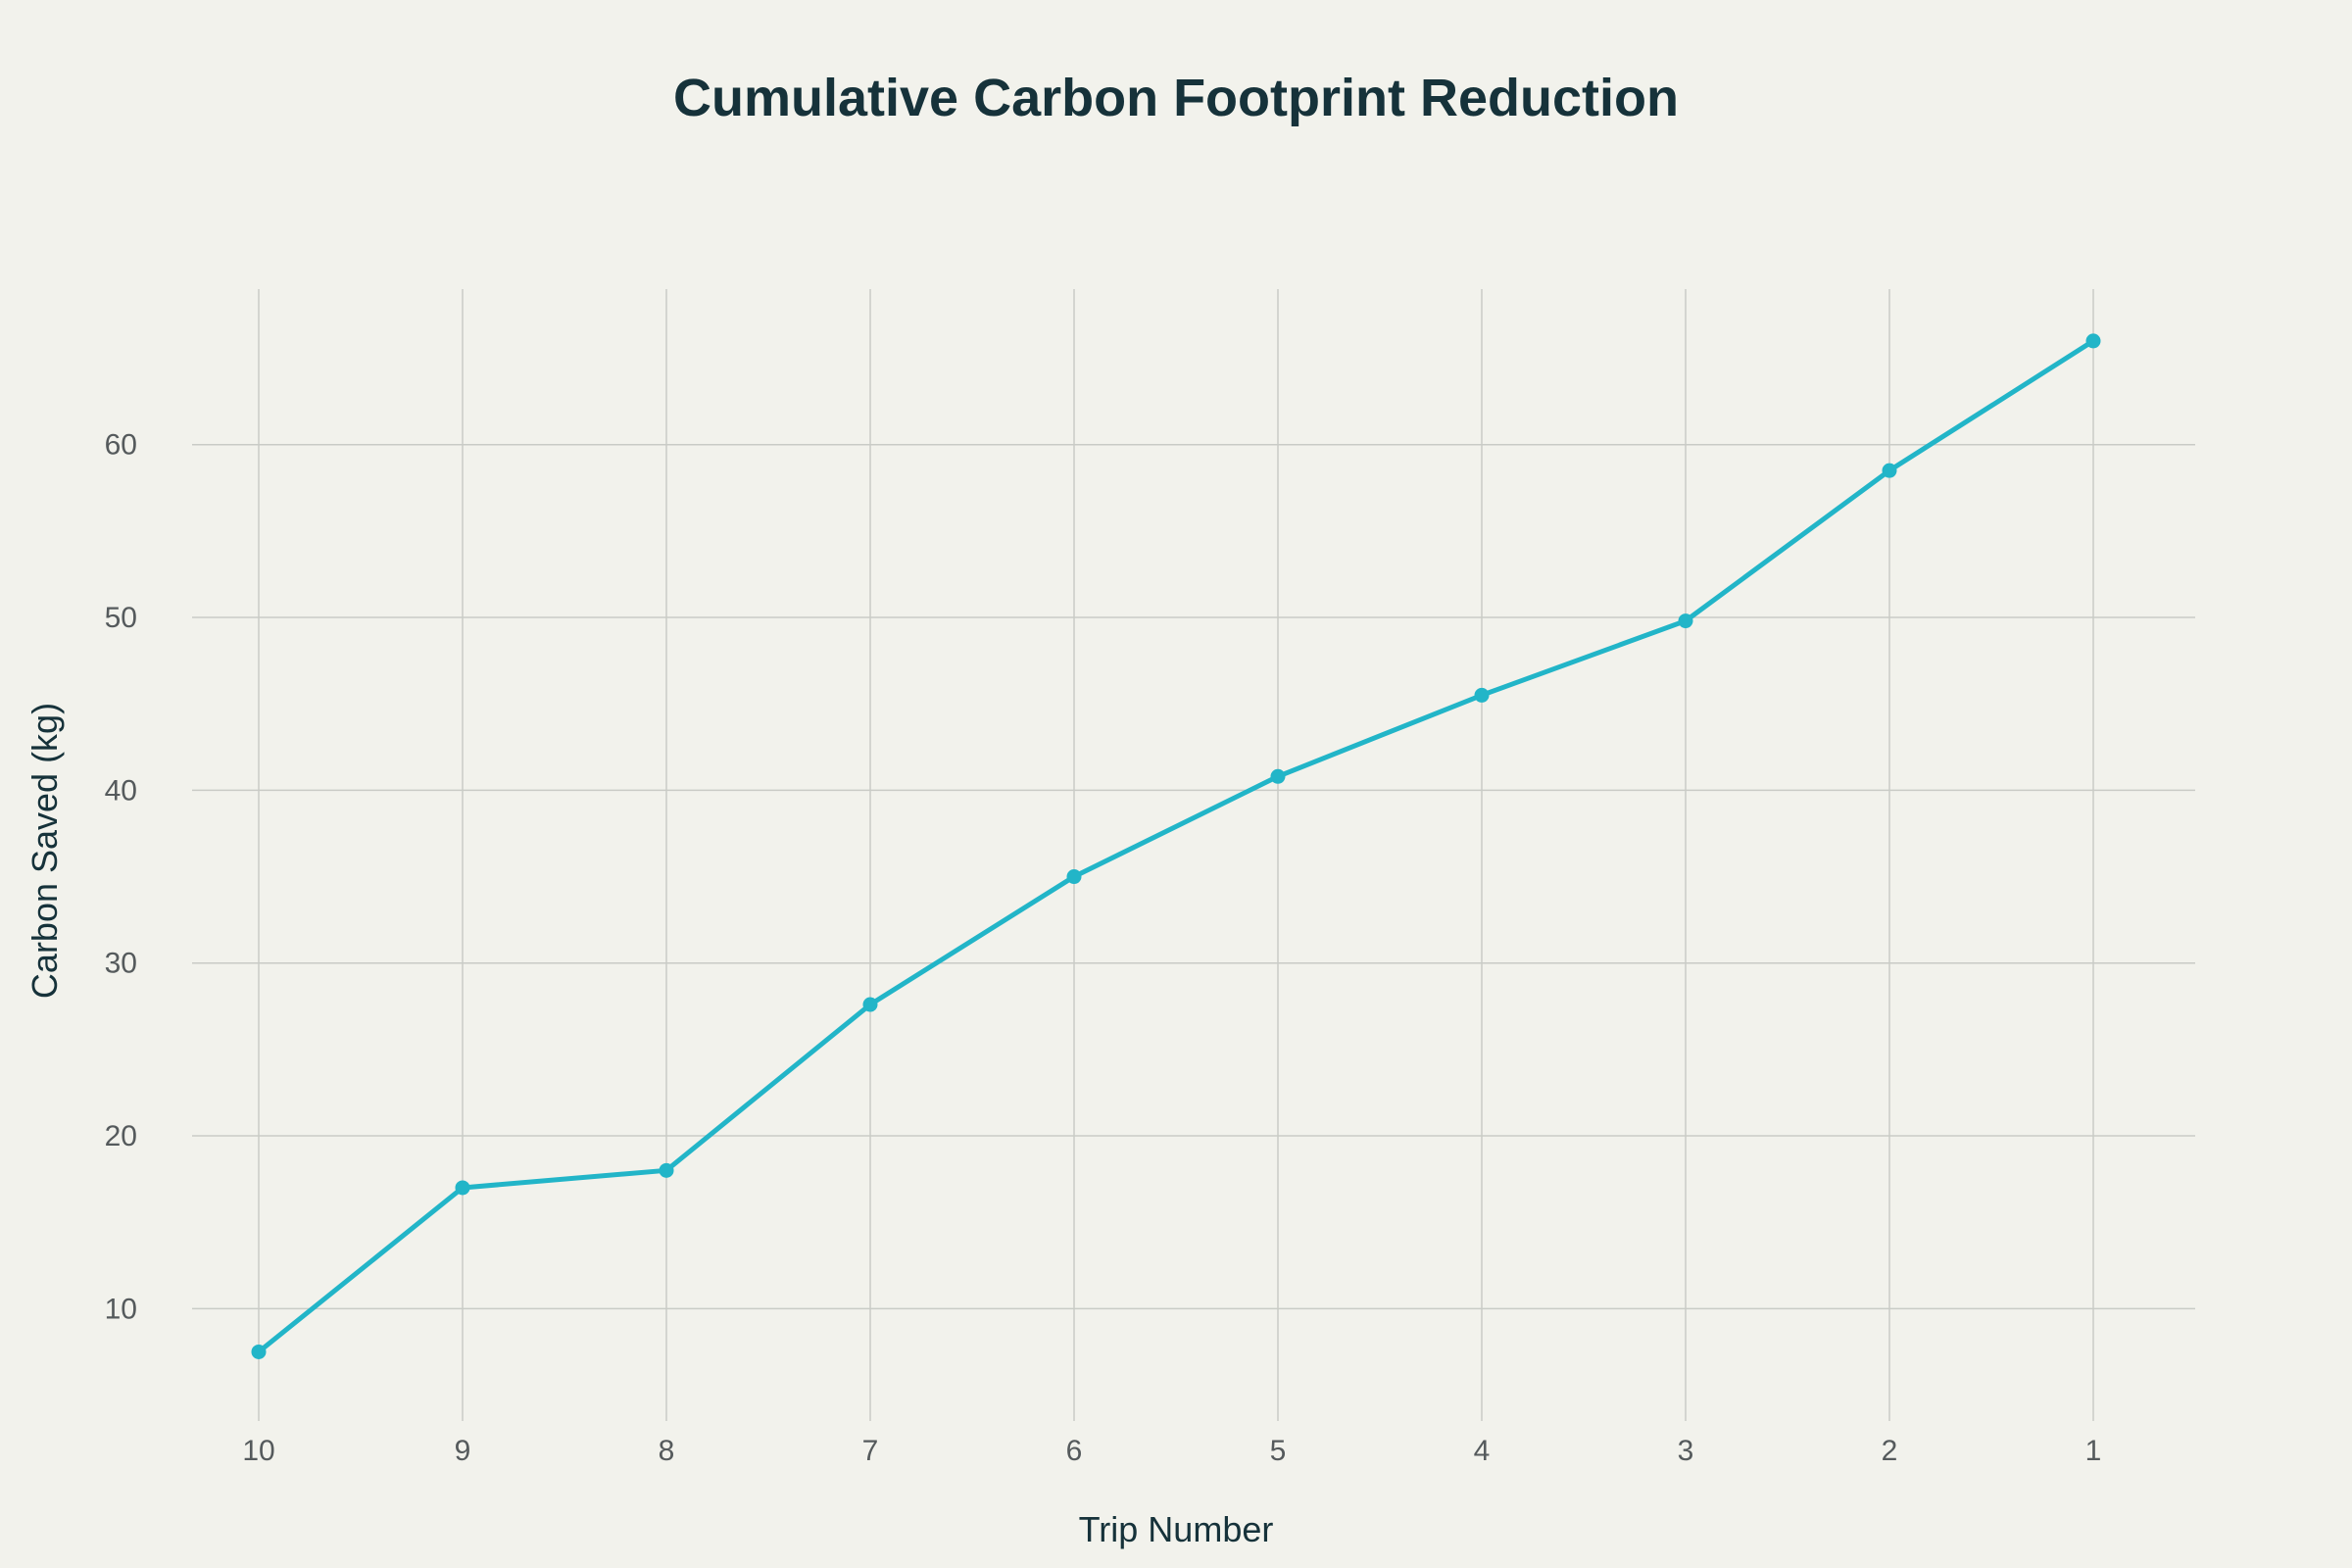  Describe the element at coordinates (121, 877) in the screenshot. I see `y-axis-ticks: 10 20 30 40 50 60` at that location.